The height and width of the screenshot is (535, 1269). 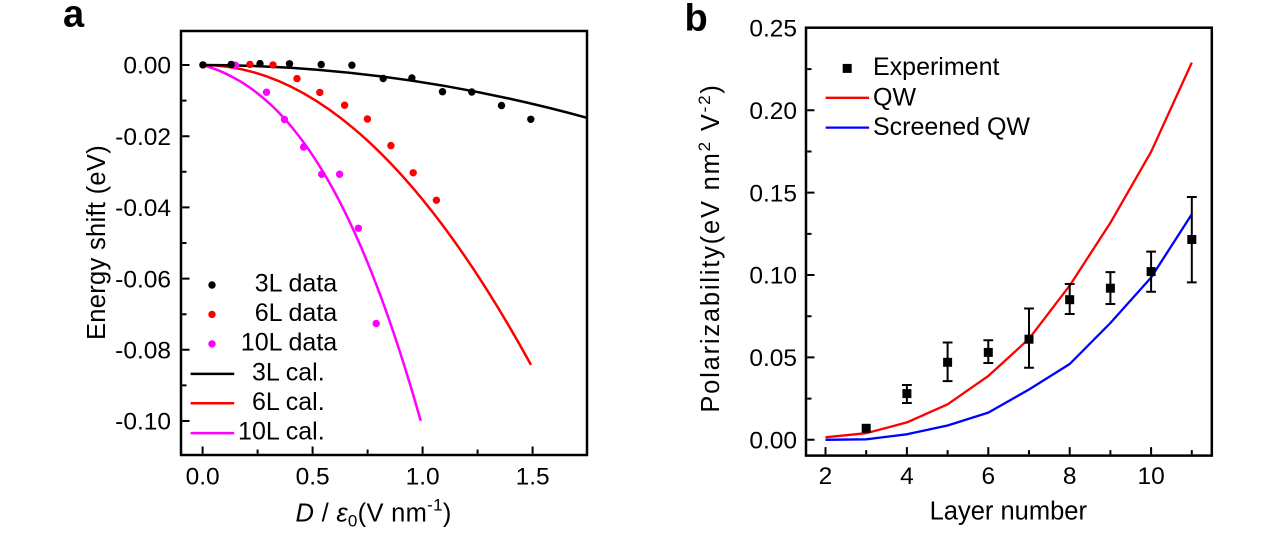 I want to click on svg-text: QW, so click(x=894, y=97).